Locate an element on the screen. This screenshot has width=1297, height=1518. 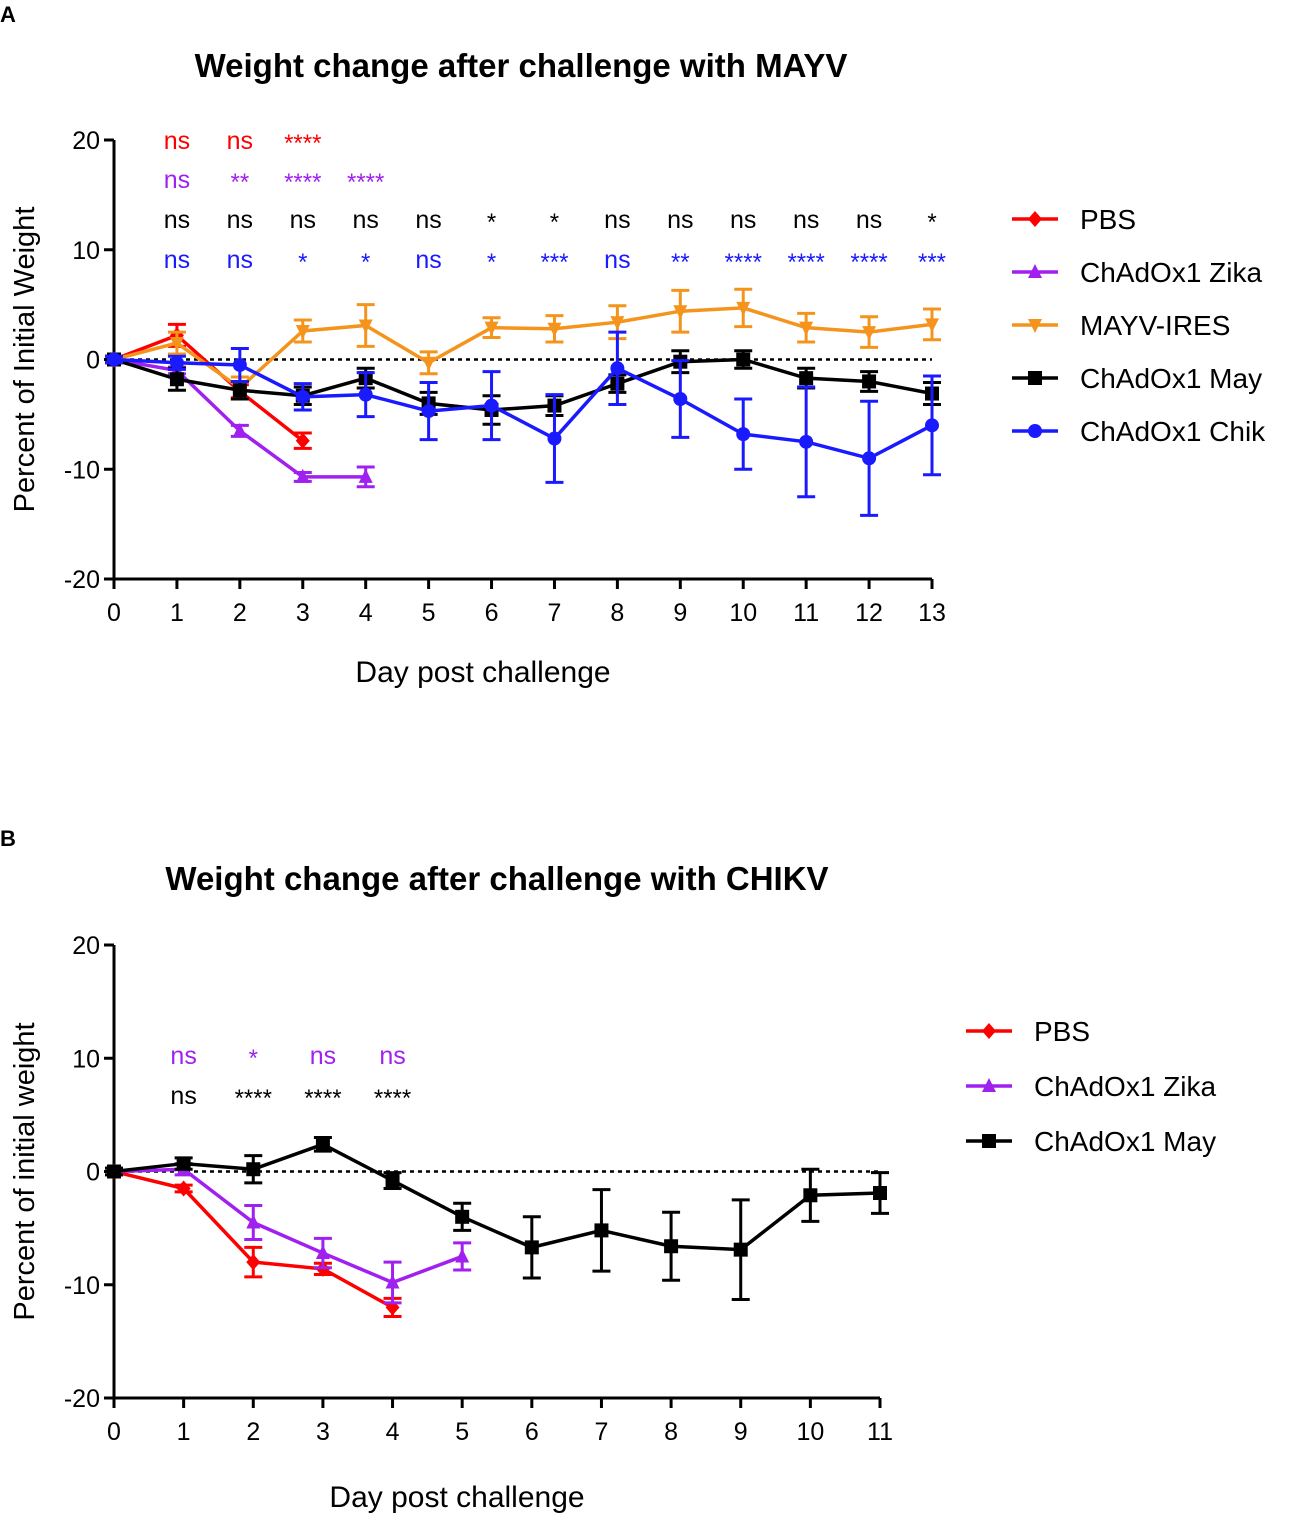
series-Chik is located at coordinates (523, 423).